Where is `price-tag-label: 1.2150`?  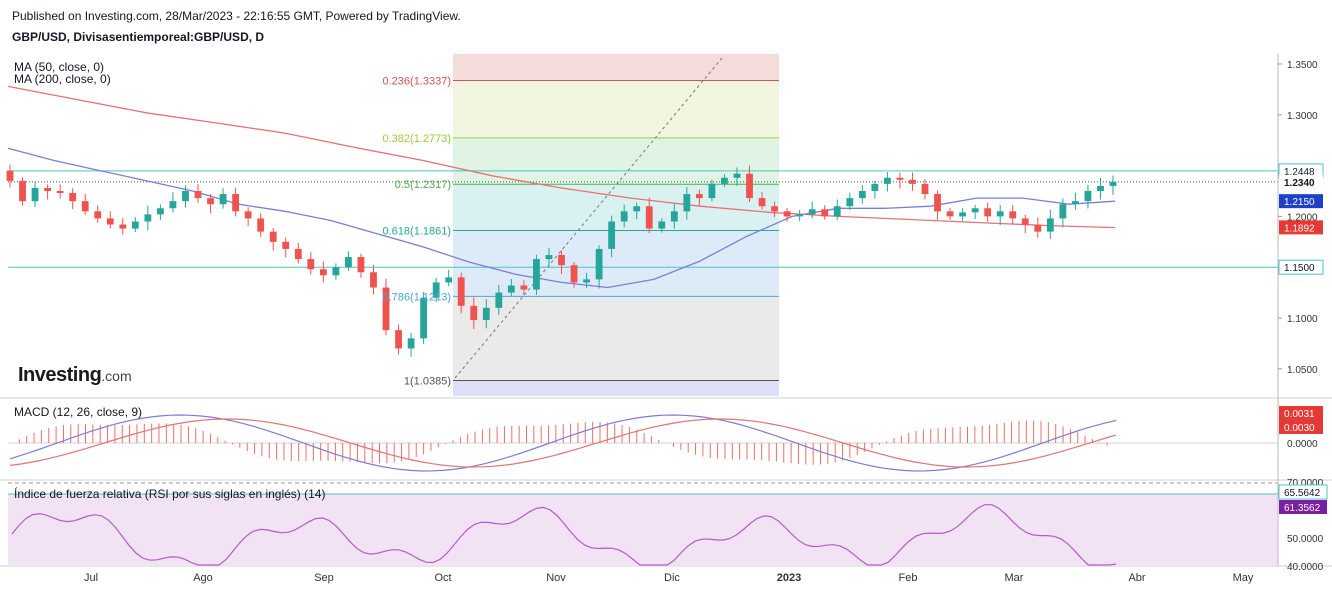
price-tag-label: 1.2150 is located at coordinates (1299, 202).